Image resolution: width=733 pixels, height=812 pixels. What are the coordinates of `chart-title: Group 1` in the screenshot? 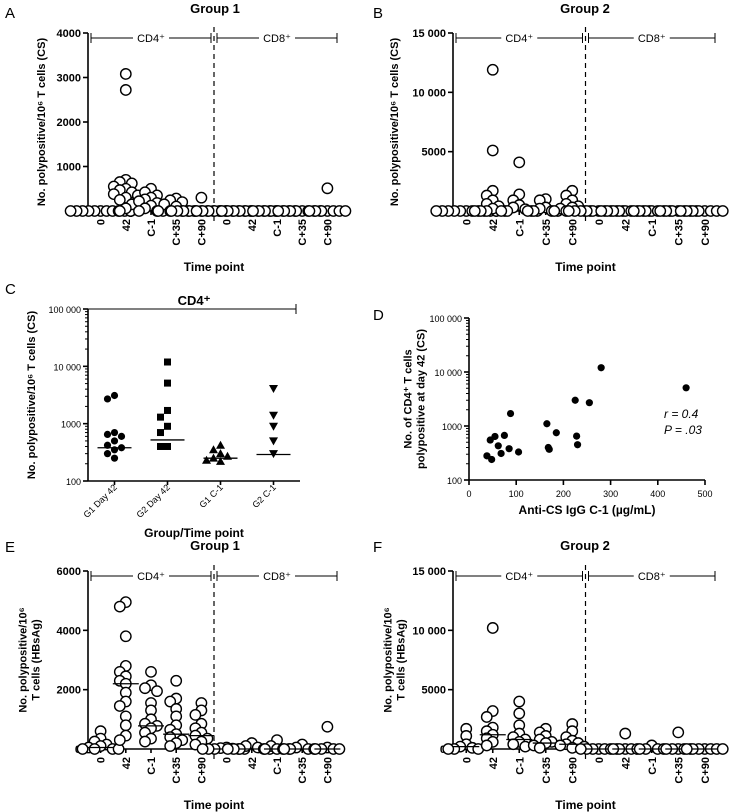 It's located at (215, 8).